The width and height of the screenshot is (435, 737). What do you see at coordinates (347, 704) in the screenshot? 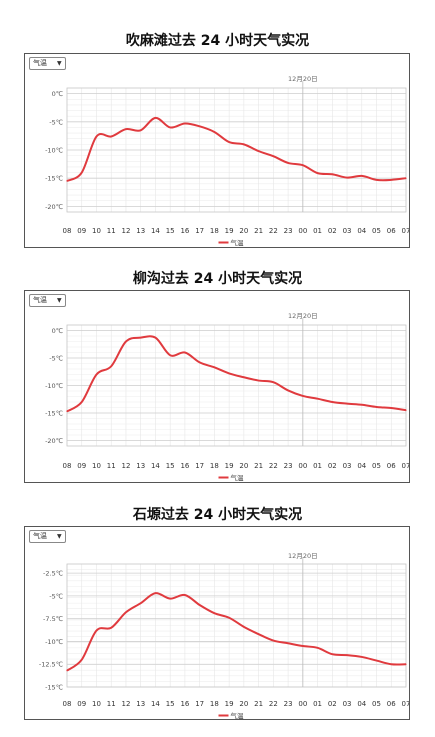
I see `x-tick-label: 03` at bounding box center [347, 704].